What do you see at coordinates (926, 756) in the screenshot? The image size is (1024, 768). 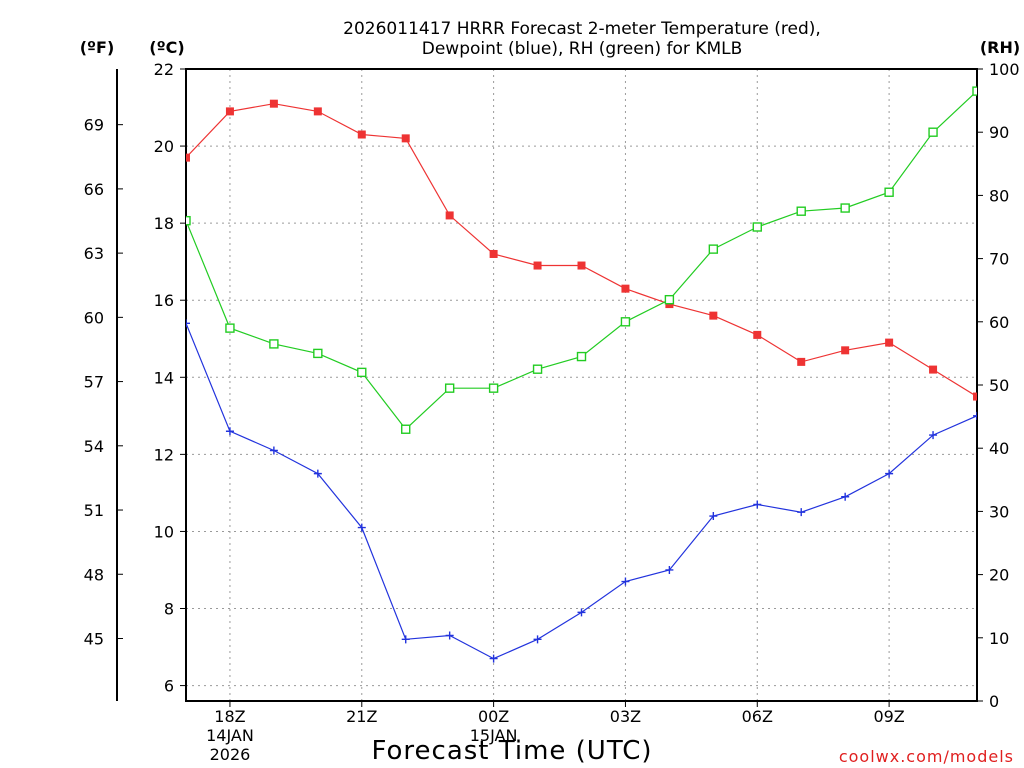 I see `credit-text: coolwx.com/models` at bounding box center [926, 756].